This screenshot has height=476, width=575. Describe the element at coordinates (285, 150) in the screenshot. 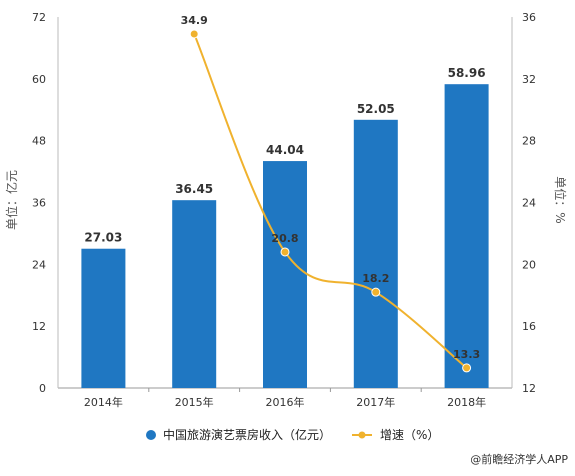

I see `bar-value-label: 44.04` at that location.